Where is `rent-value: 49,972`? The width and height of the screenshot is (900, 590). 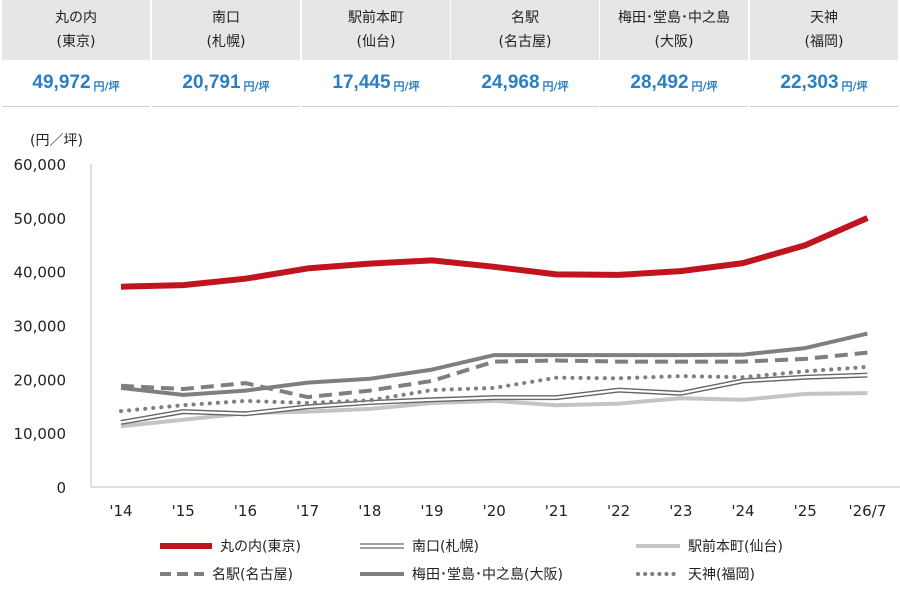
rent-value: 49,972 is located at coordinates (61, 82).